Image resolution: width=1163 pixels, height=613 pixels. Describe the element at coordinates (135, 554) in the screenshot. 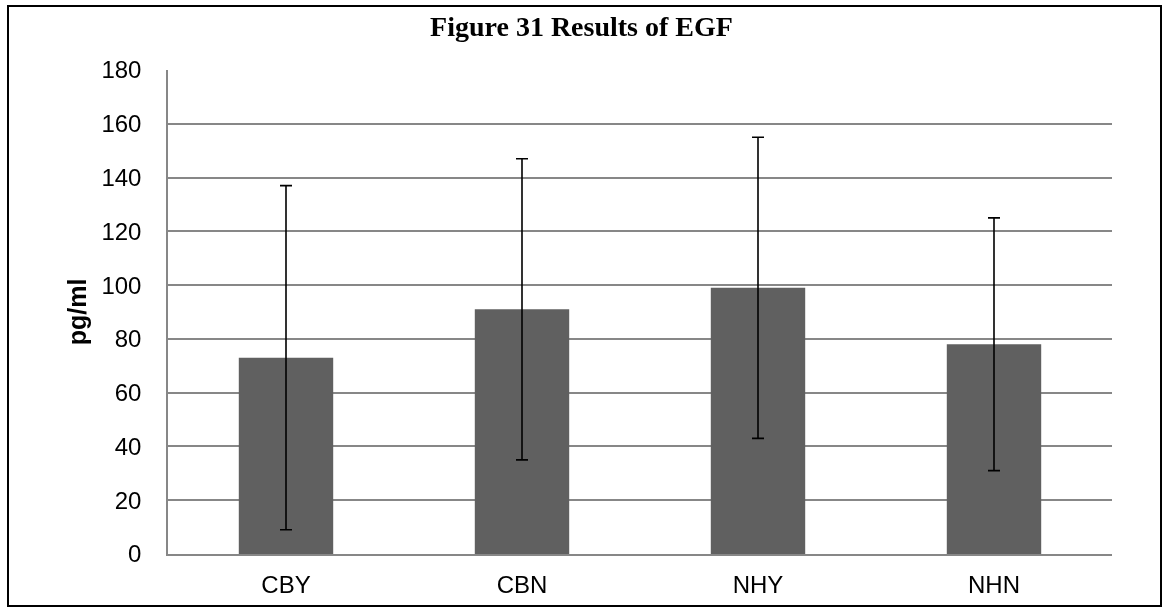

I see `y-tick-label: 0` at that location.